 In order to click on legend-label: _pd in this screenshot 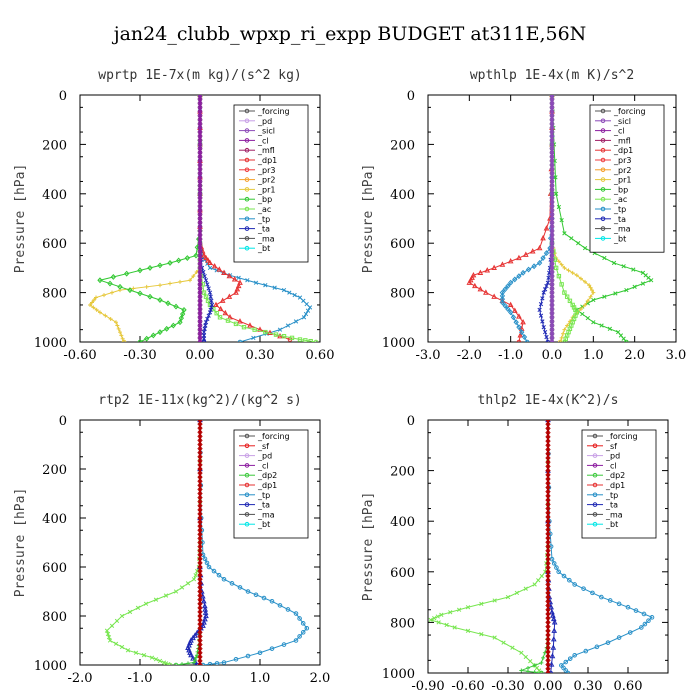, I will do `click(612, 456)`.